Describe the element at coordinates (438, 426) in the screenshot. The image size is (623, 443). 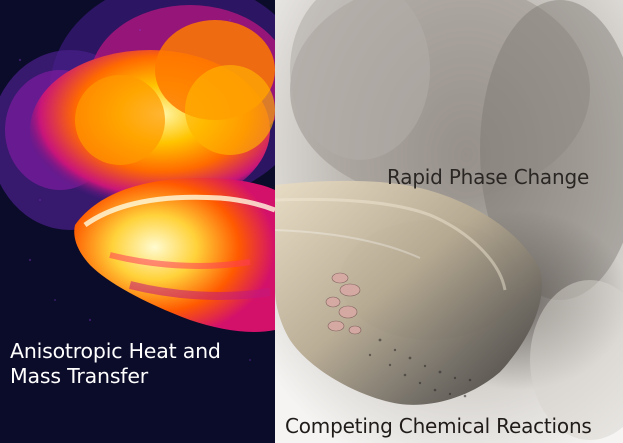
I see `label-competing-chemical-reactions: Competing Chemical Reactions` at that location.